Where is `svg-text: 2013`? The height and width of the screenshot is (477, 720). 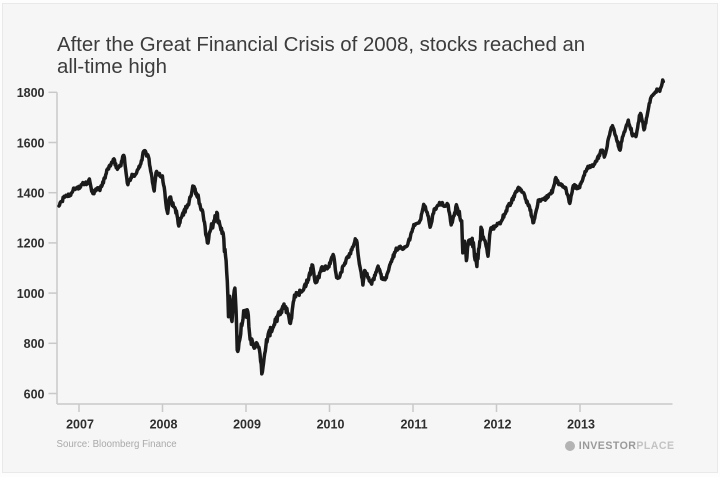
svg-text: 2013 is located at coordinates (581, 425).